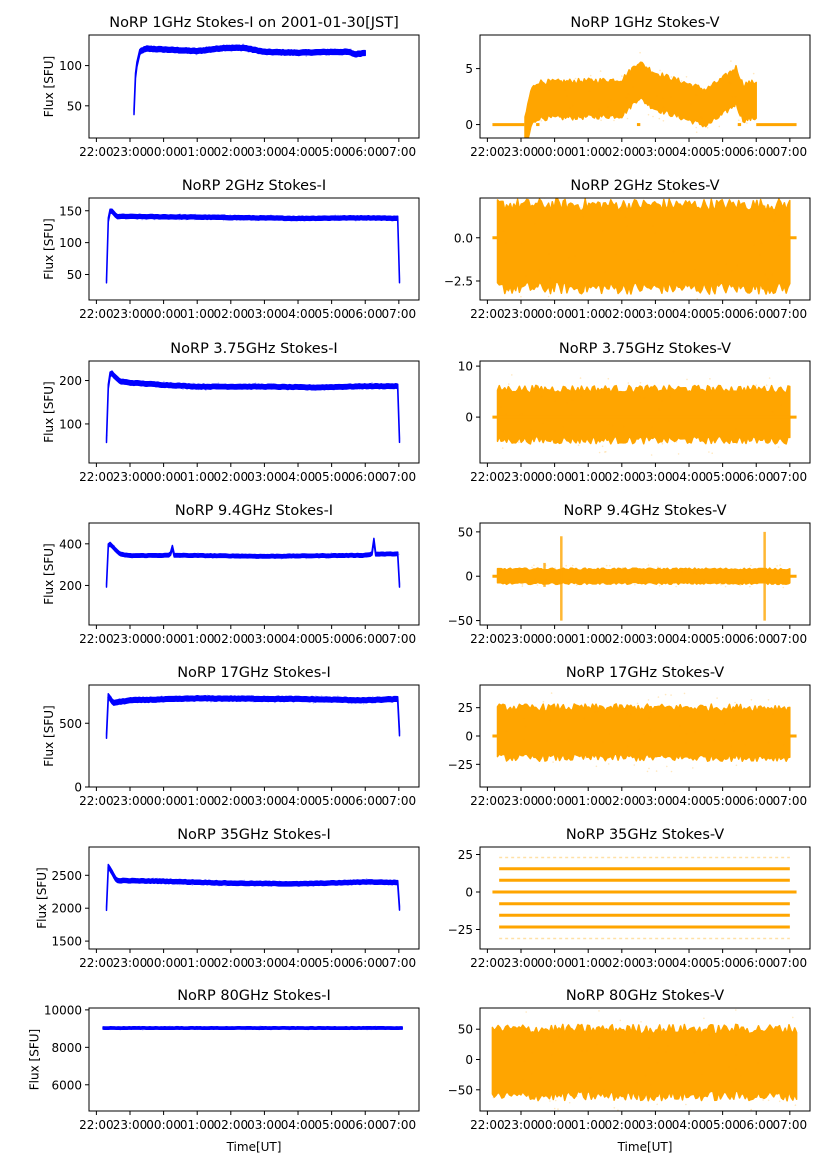 This screenshot has height=1169, width=827. What do you see at coordinates (66, 1048) in the screenshot?
I see `y-tick-label: 8000` at bounding box center [66, 1048].